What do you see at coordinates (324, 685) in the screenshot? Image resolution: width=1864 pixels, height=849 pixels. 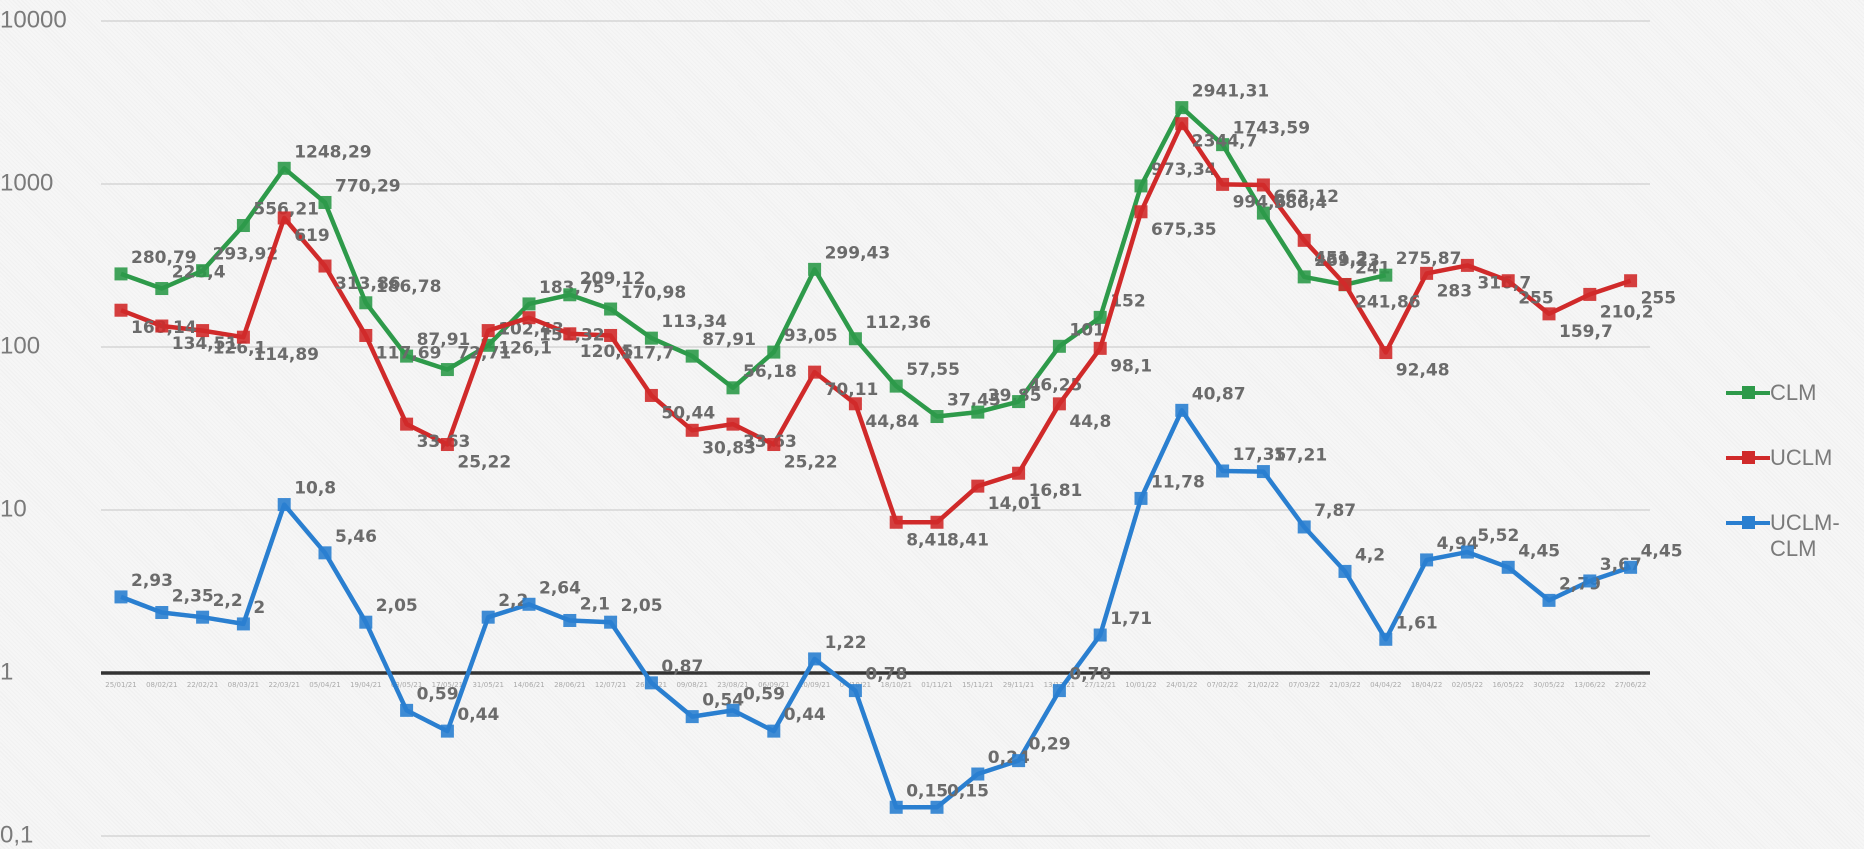 I see `x-tick-label: 05/04/21` at bounding box center [324, 685].